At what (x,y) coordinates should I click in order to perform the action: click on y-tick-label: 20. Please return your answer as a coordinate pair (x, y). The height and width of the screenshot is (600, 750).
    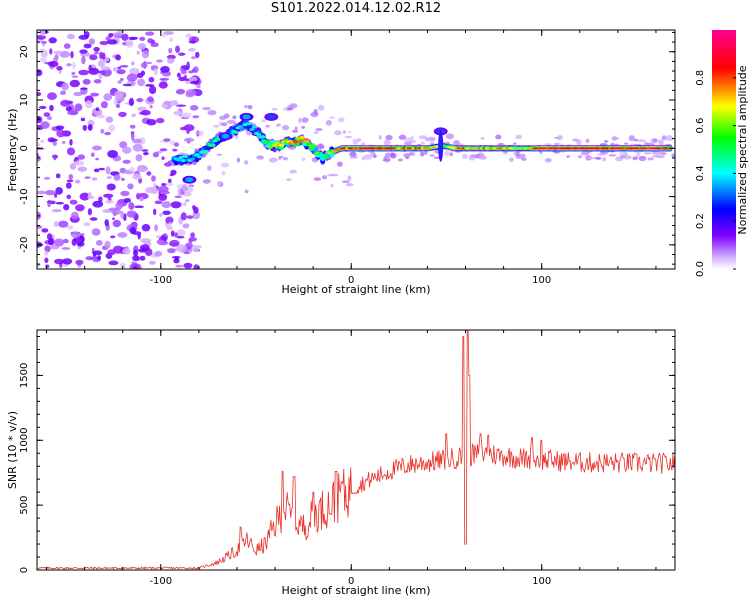
    Looking at the image, I should click on (24, 51).